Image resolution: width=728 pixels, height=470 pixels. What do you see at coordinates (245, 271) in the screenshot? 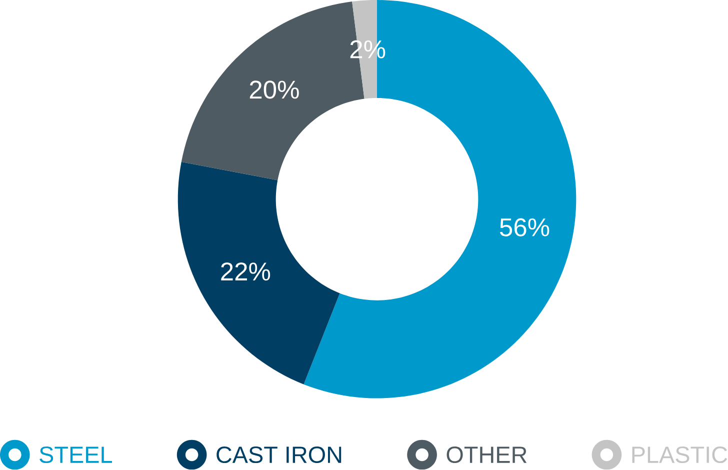
I see `data-label: 22%` at bounding box center [245, 271].